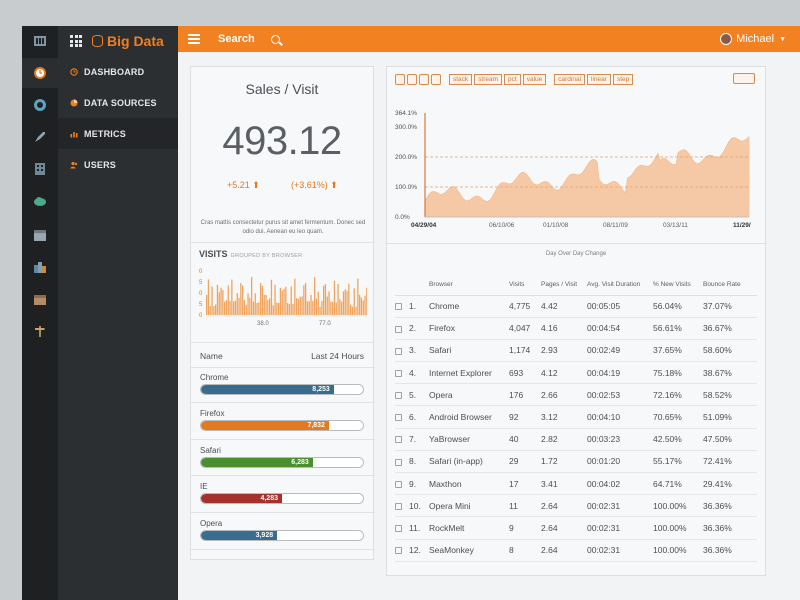  Describe the element at coordinates (461, 79) in the screenshot. I see `mode-stack-button: stack` at that location.